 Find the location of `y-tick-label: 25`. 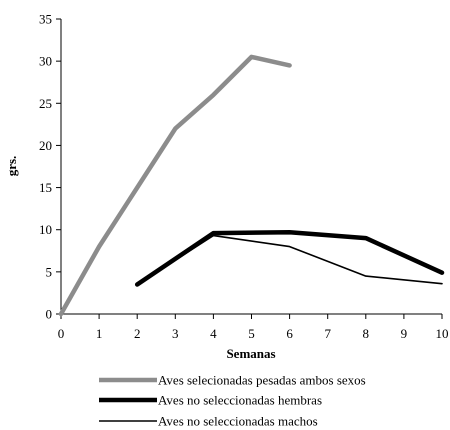

y-tick-label: 25 is located at coordinates (45, 103).